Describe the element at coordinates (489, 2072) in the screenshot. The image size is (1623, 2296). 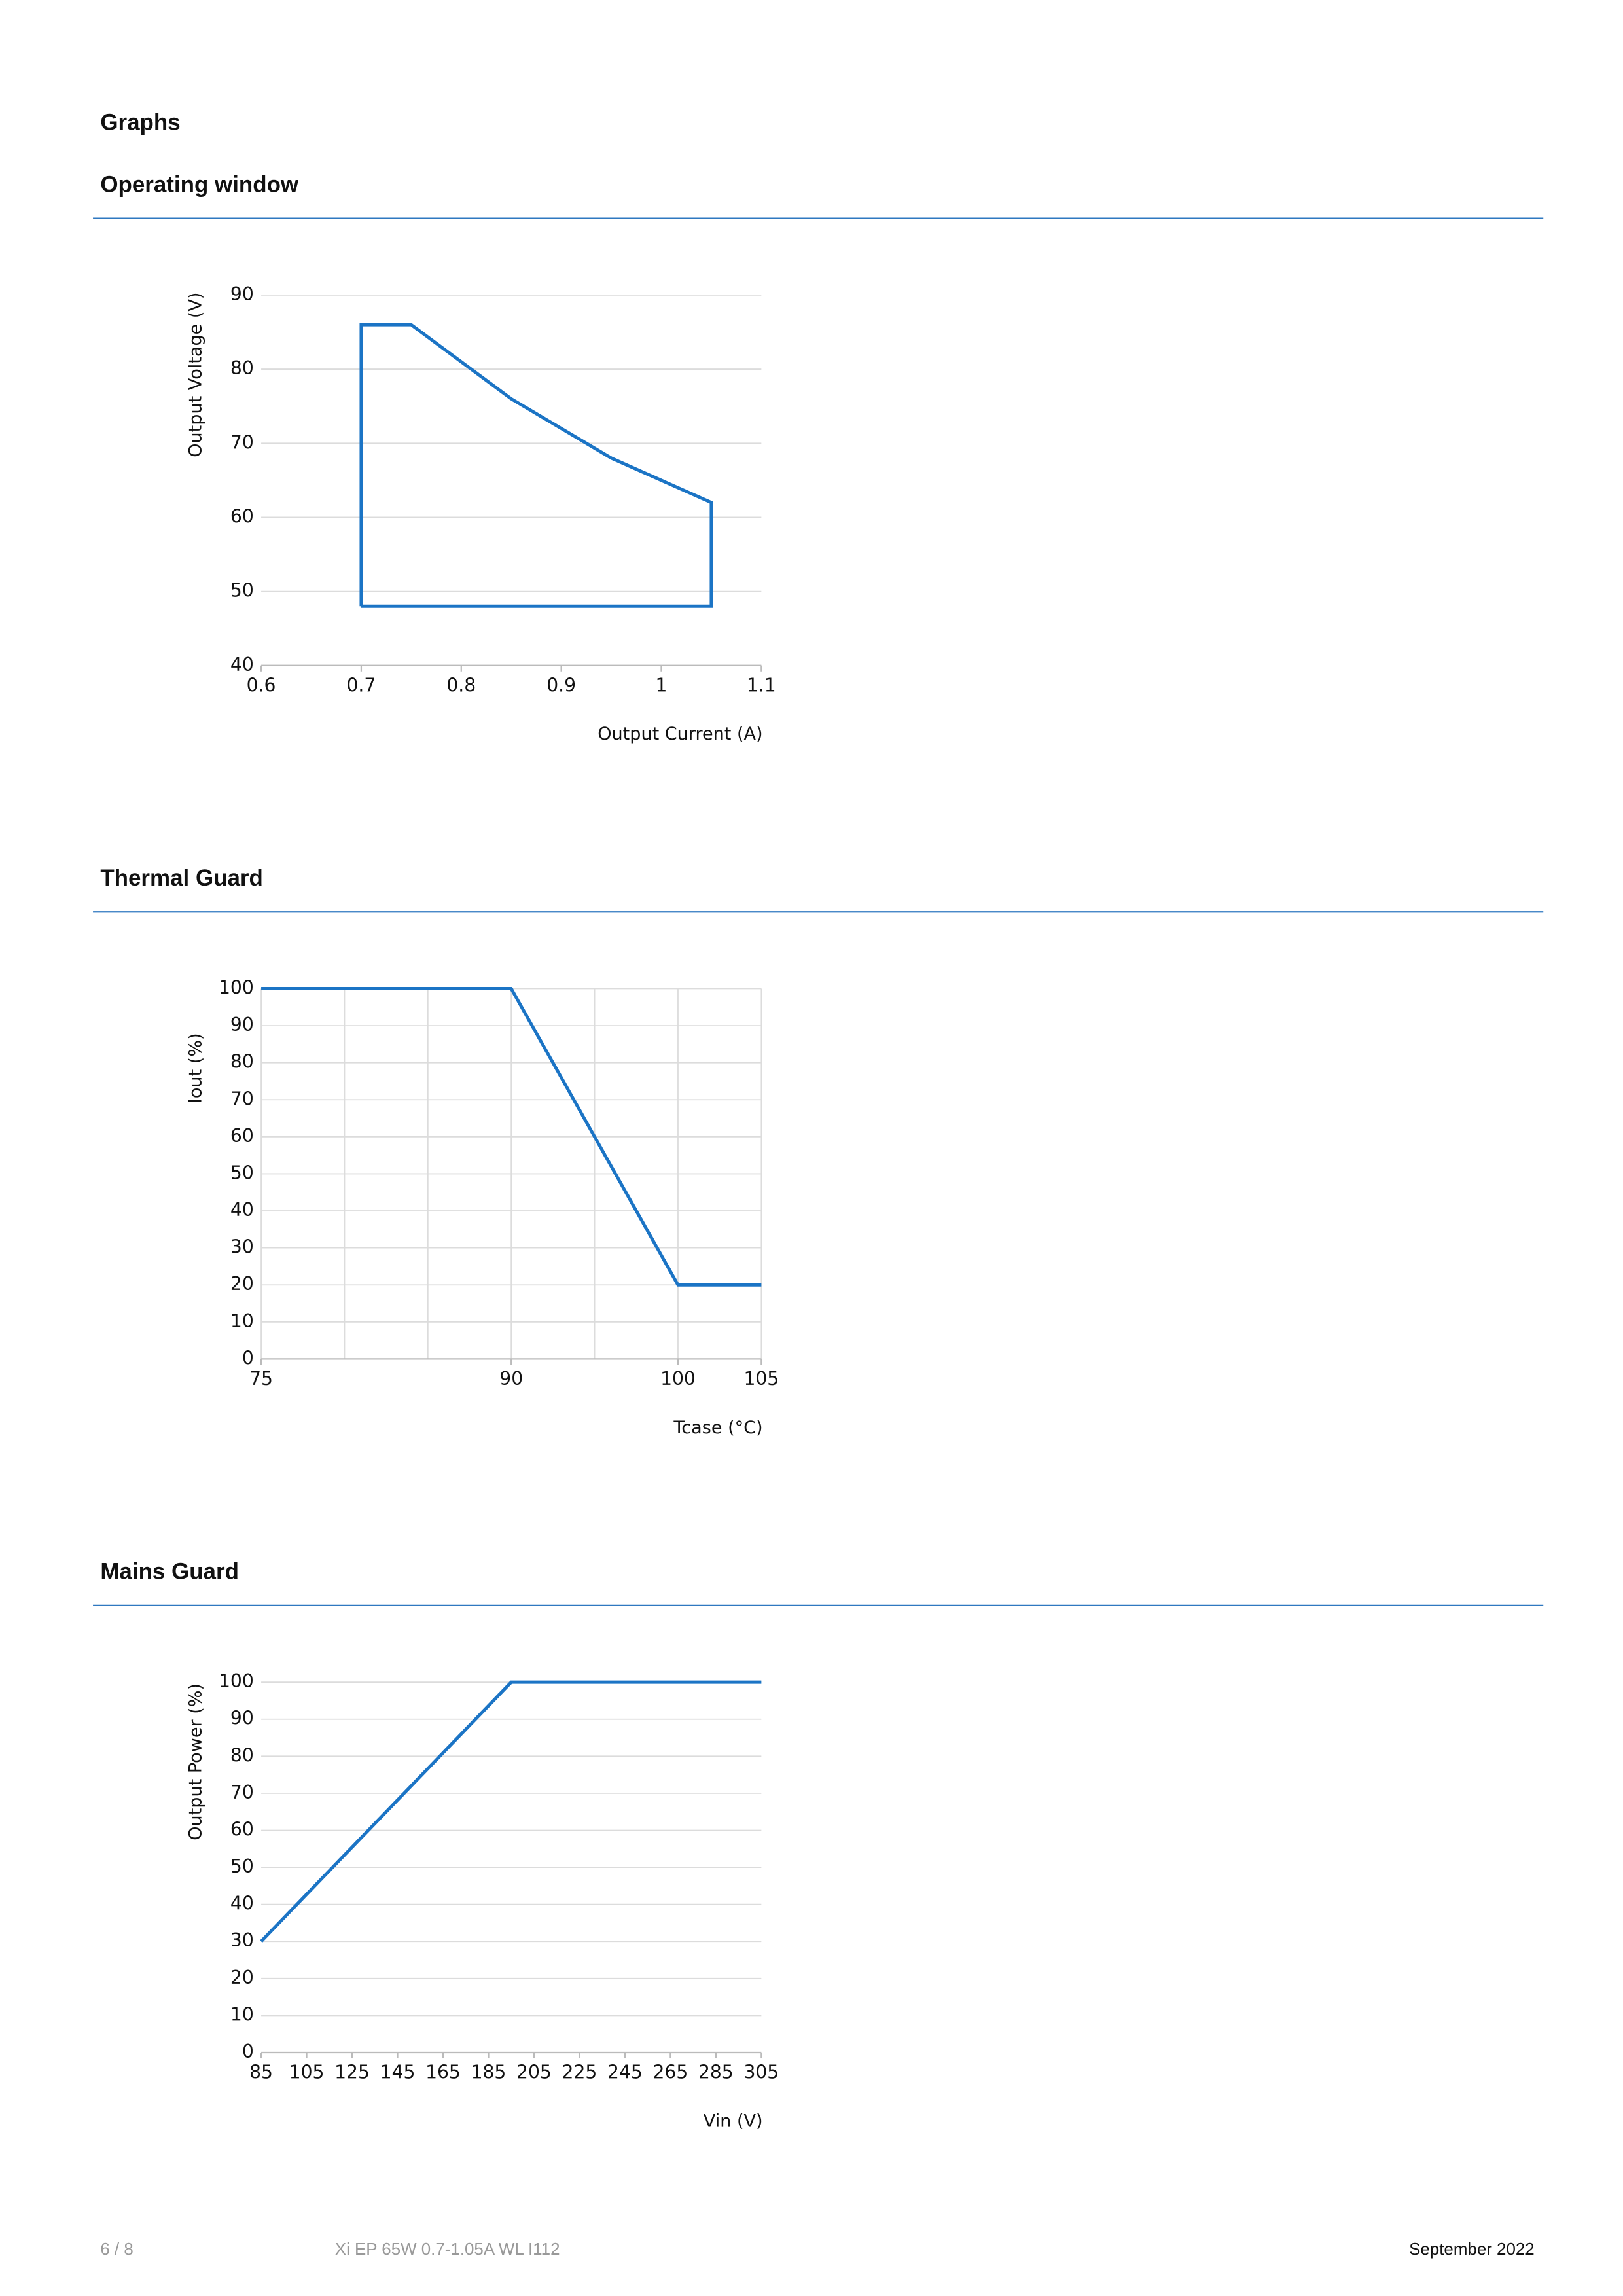
I see `x-tick-label: 185` at that location.